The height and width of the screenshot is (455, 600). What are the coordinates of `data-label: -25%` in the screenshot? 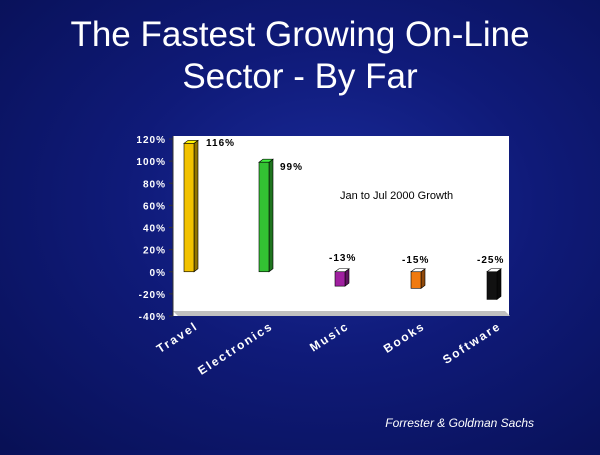 It's located at (490, 260).